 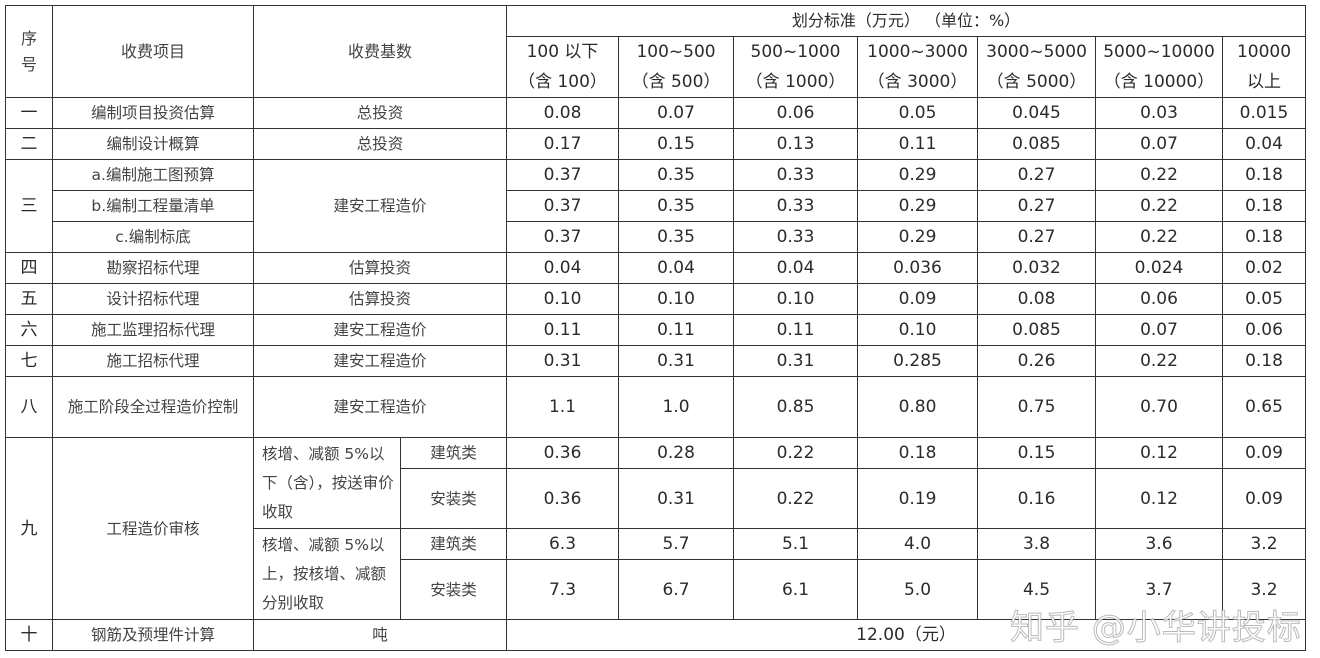 I want to click on value-cell: 0.80, so click(x=918, y=407).